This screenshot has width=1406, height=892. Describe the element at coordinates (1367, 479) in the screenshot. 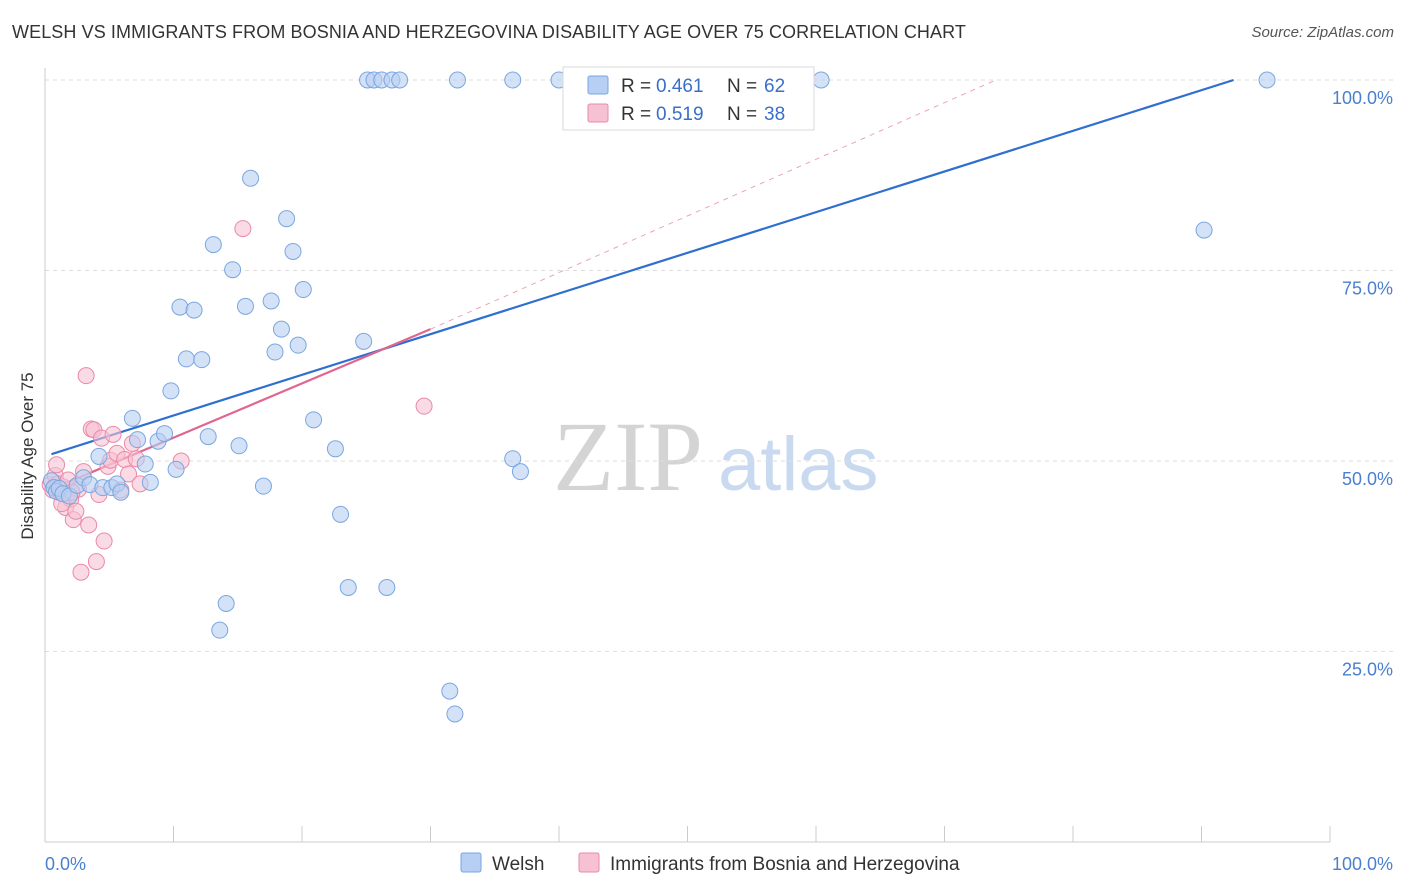

I see `y-tick-label: 50.0%` at that location.